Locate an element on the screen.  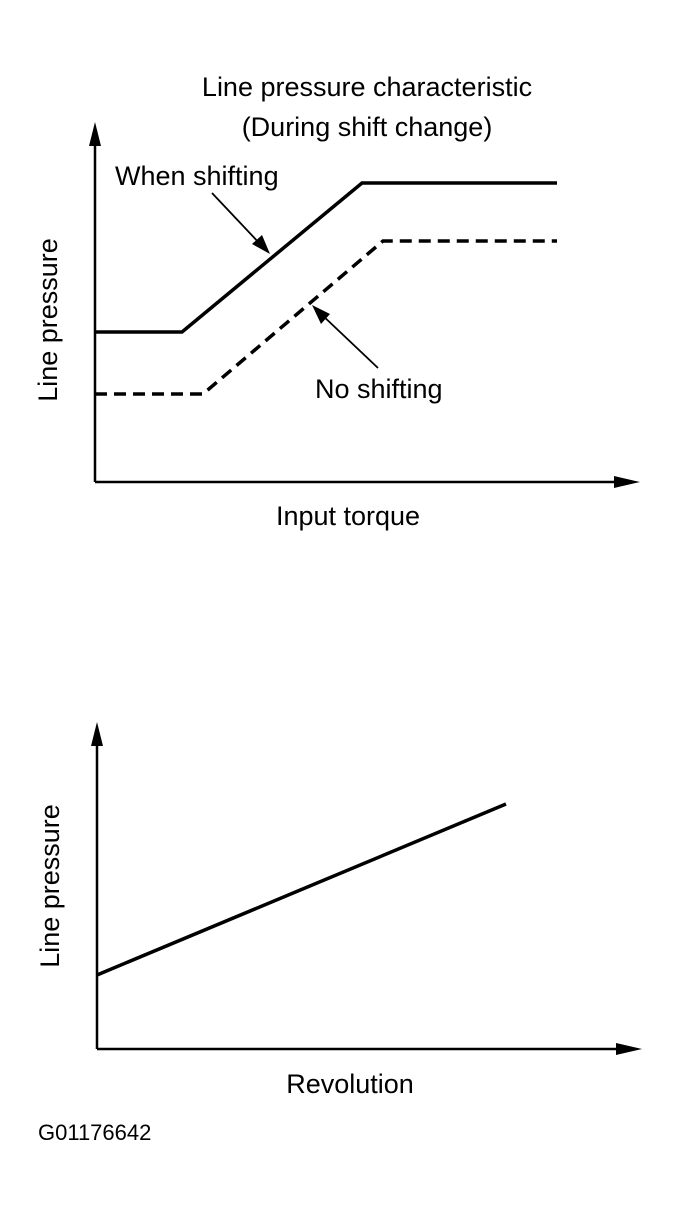
title-line: Line pressure characteristic is located at coordinates (367, 87).